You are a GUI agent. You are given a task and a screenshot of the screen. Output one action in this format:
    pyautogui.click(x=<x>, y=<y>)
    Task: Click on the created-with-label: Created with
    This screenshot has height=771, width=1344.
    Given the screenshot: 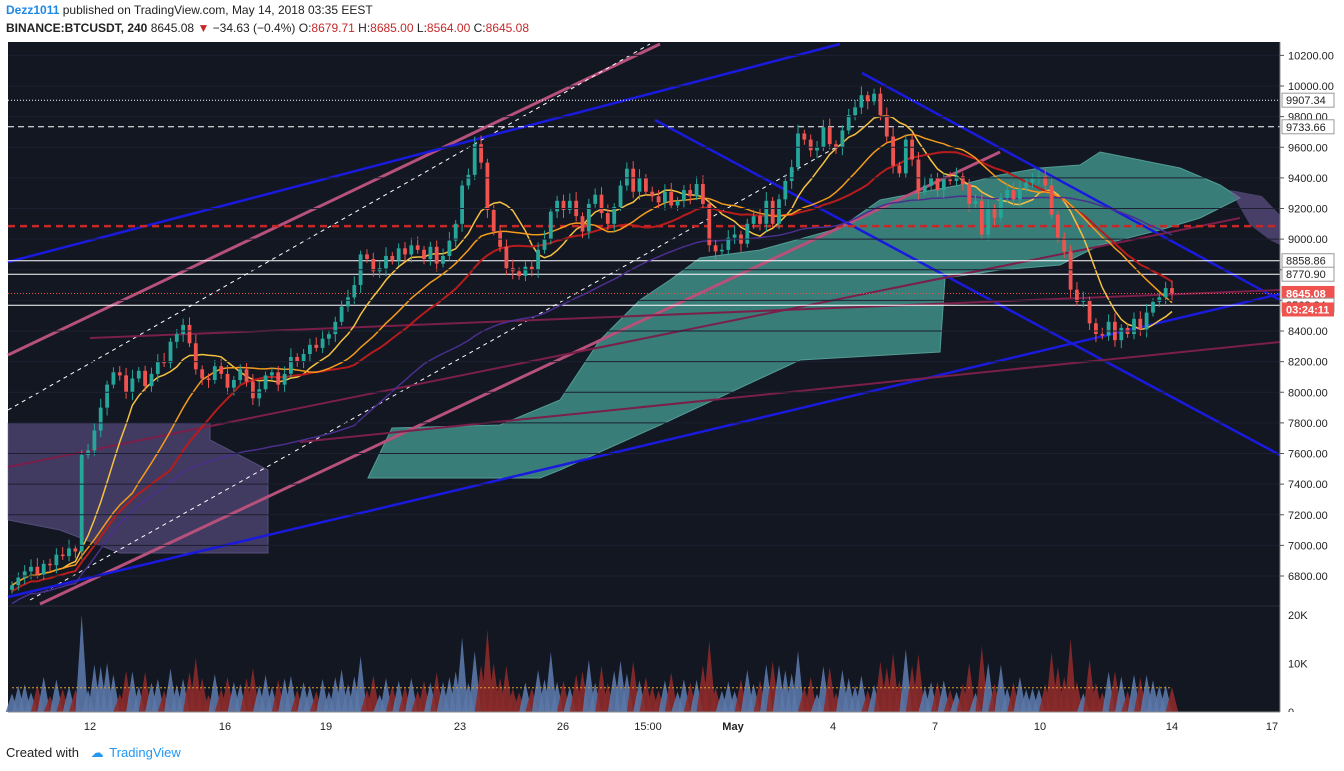 What is the action you would take?
    pyautogui.click(x=42, y=752)
    